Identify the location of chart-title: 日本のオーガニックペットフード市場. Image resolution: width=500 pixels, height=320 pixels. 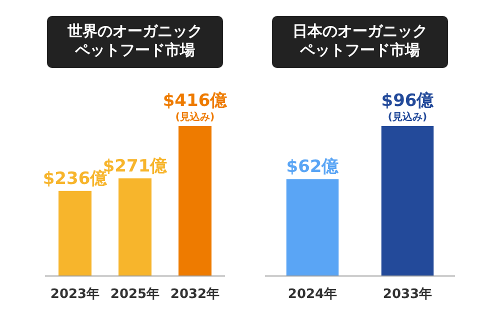
(360, 40).